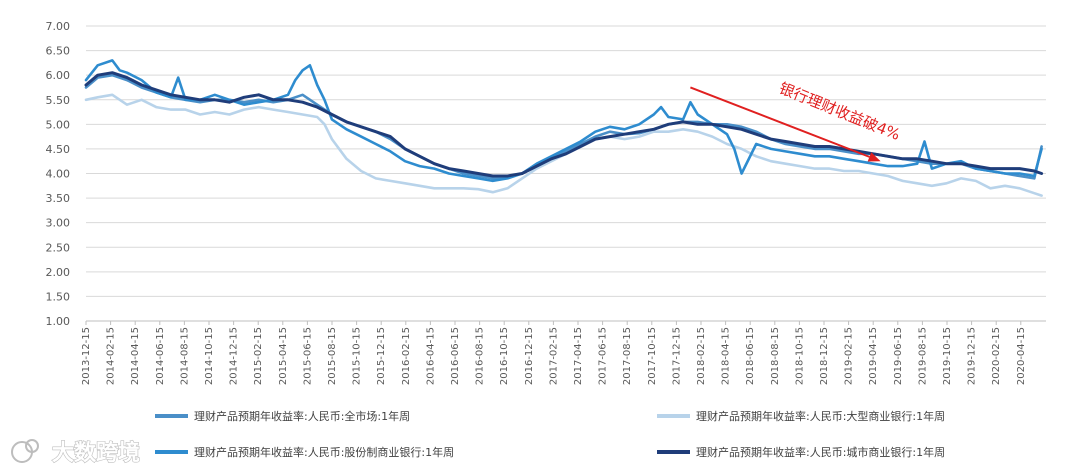 This screenshot has width=1080, height=473. I want to click on x-tick-label: 2019-08-15, so click(922, 356).